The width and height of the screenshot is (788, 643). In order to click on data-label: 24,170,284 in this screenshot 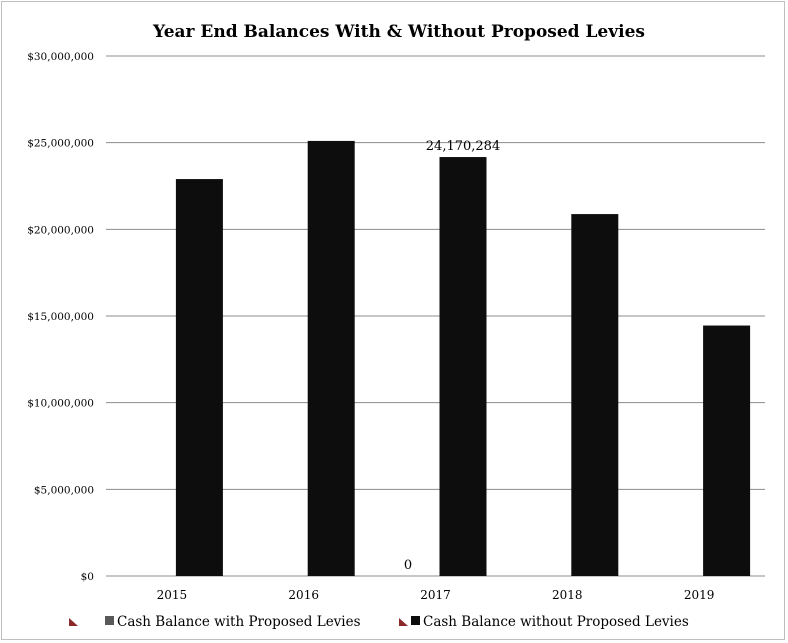, I will do `click(463, 146)`.